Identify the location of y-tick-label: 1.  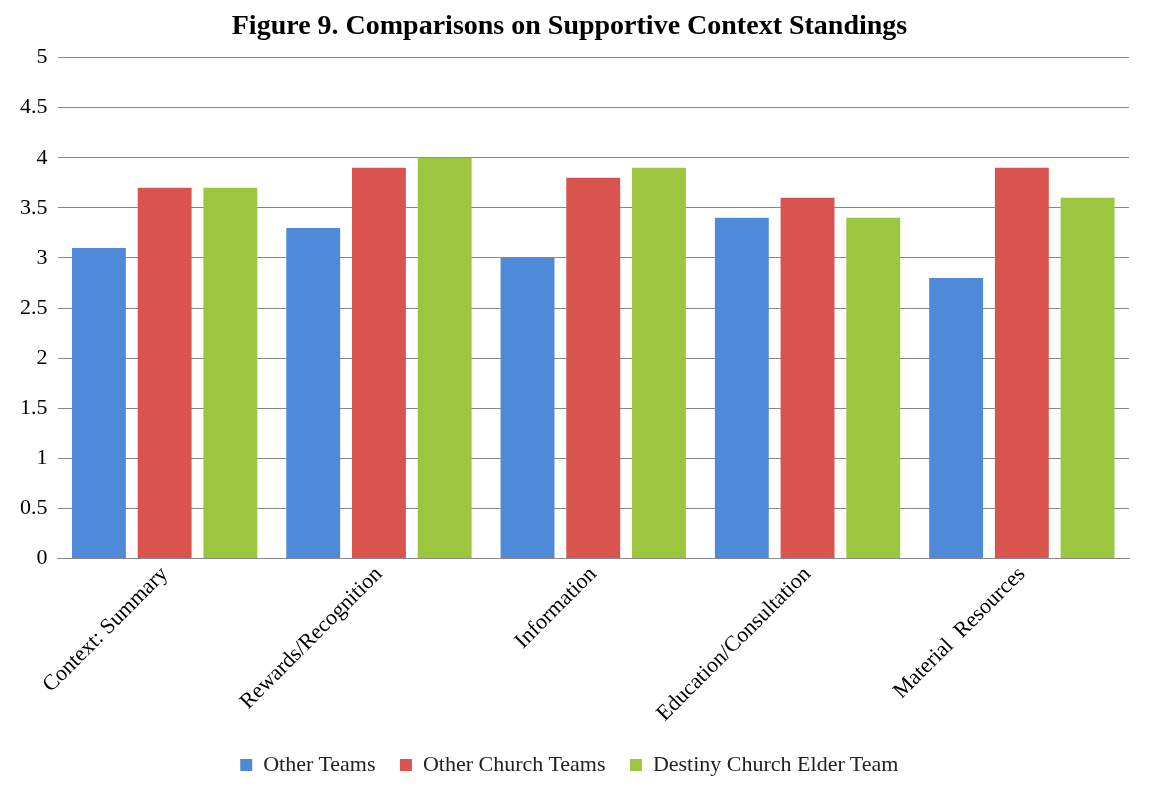
(42, 457).